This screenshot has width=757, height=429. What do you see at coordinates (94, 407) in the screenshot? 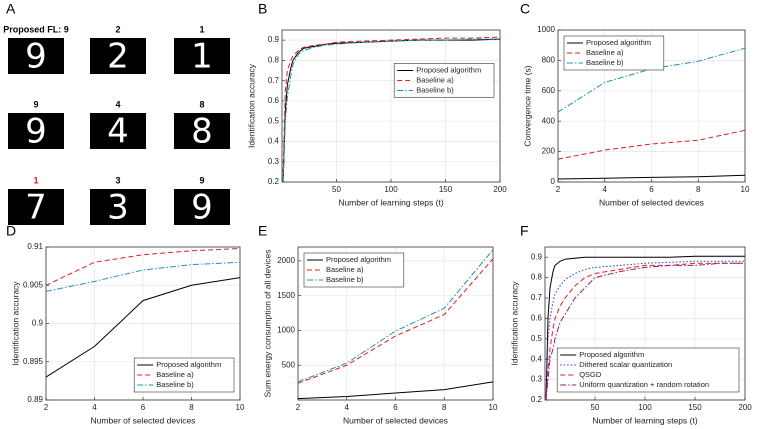
I see `x-tick-label: 4` at bounding box center [94, 407].